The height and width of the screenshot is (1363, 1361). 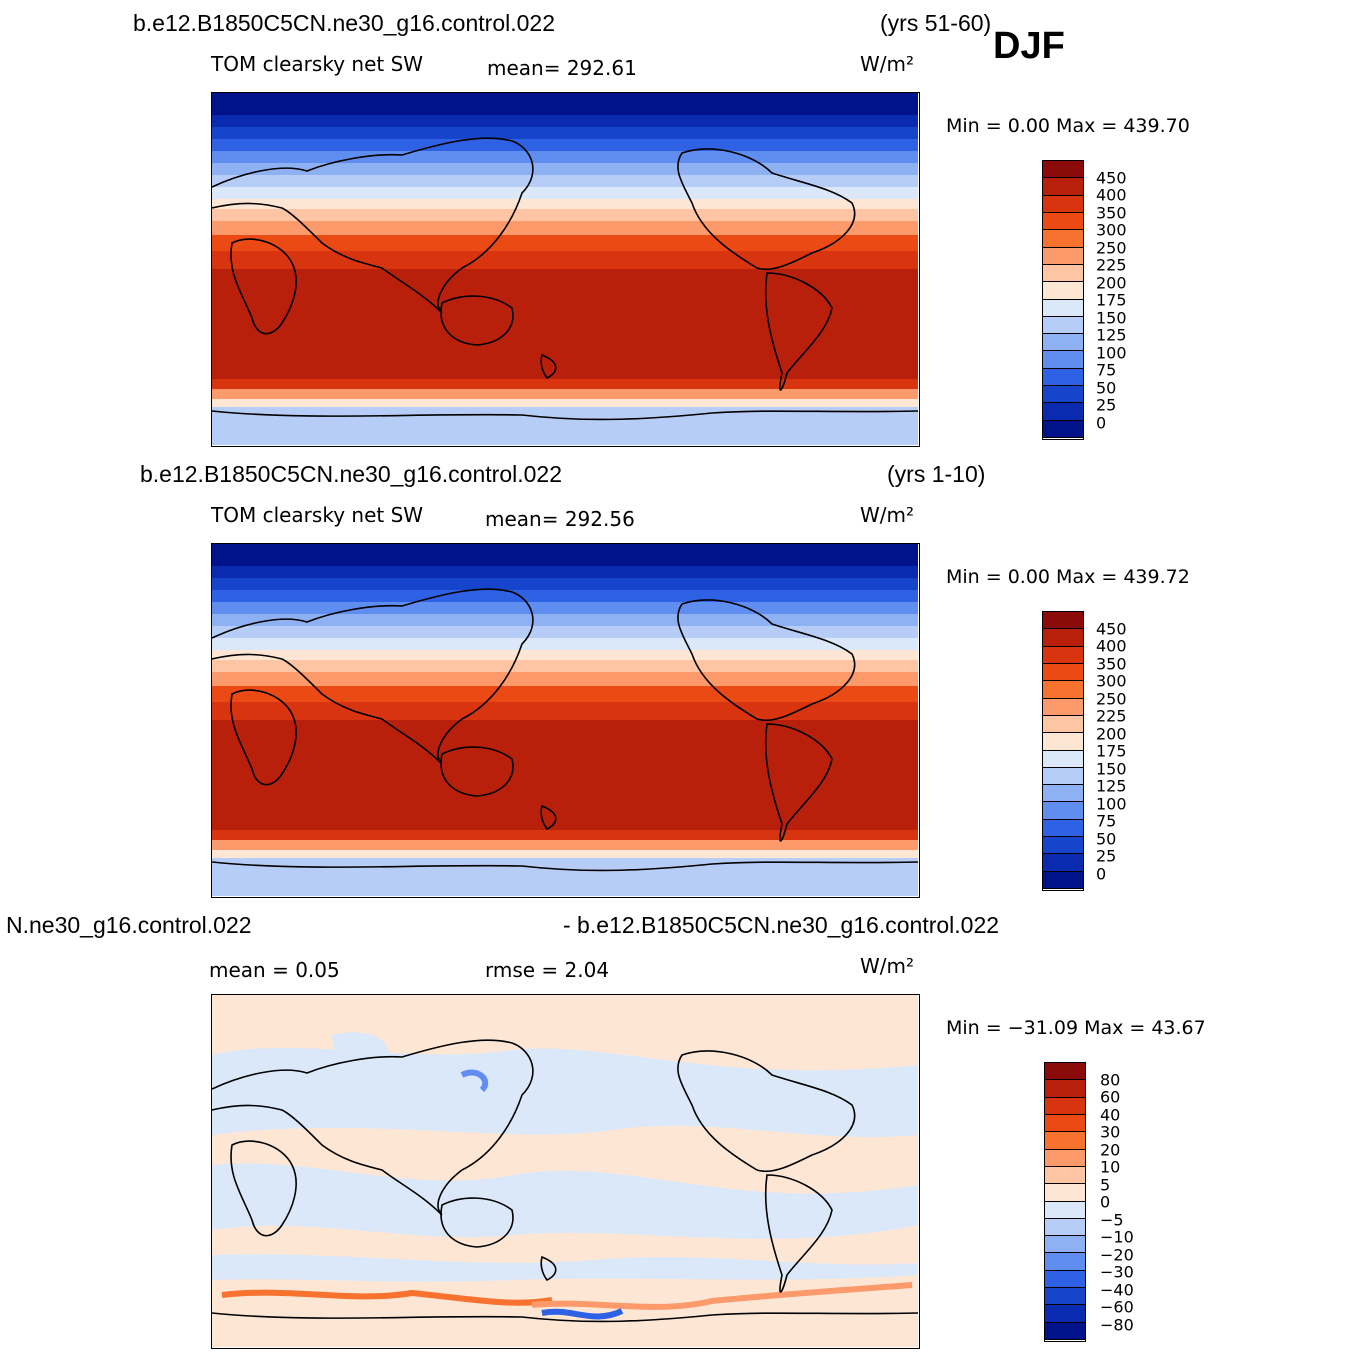 I want to click on panel-3-units: W/m², so click(x=887, y=966).